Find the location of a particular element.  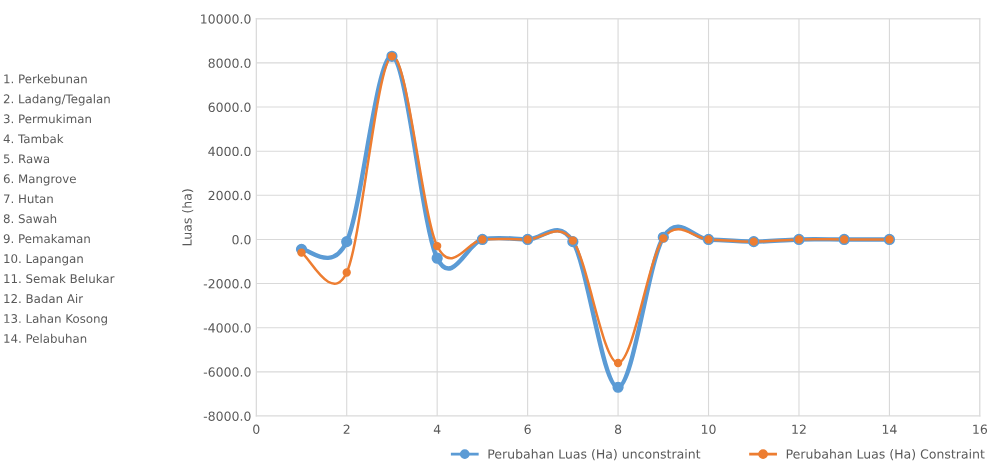

text: 2. Ladang/Tegalan is located at coordinates (56, 100).